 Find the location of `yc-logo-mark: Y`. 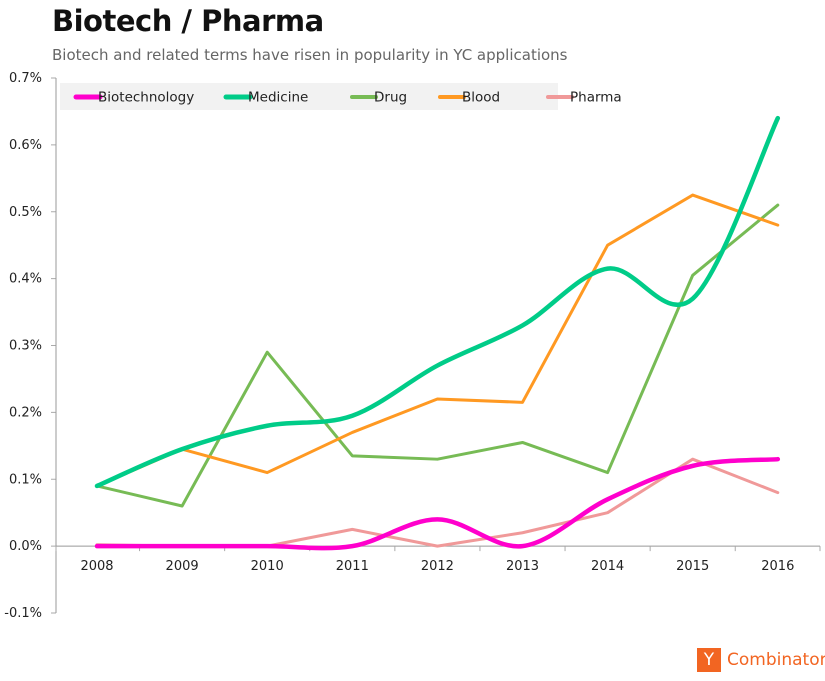

yc-logo-mark: Y is located at coordinates (709, 660).